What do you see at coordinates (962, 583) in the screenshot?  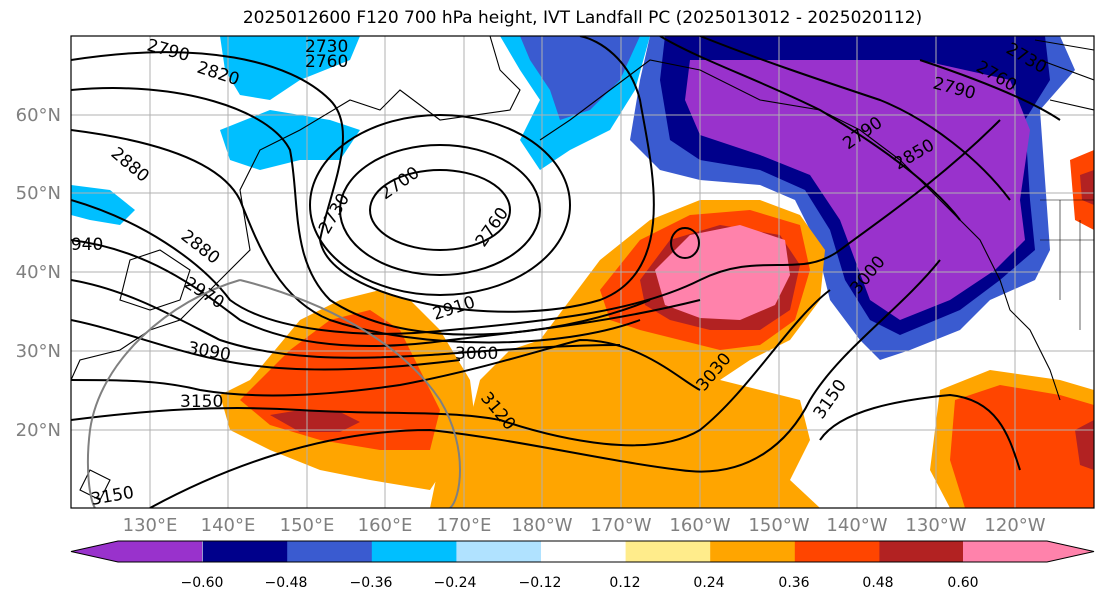 I see `colorbar-tick-label: 0.60` at bounding box center [962, 583].